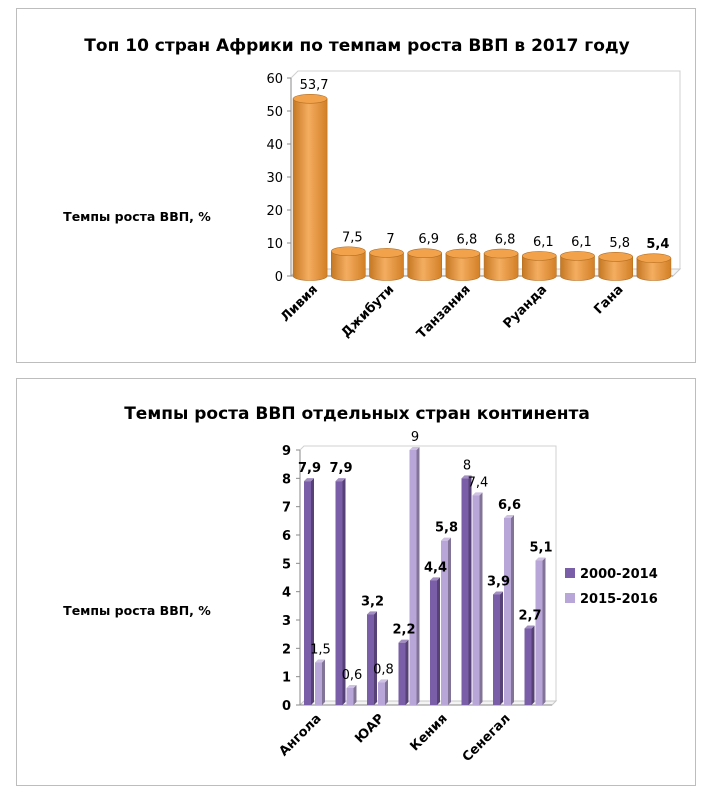  I want to click on x-tick-label: ЮАР, so click(369, 728).